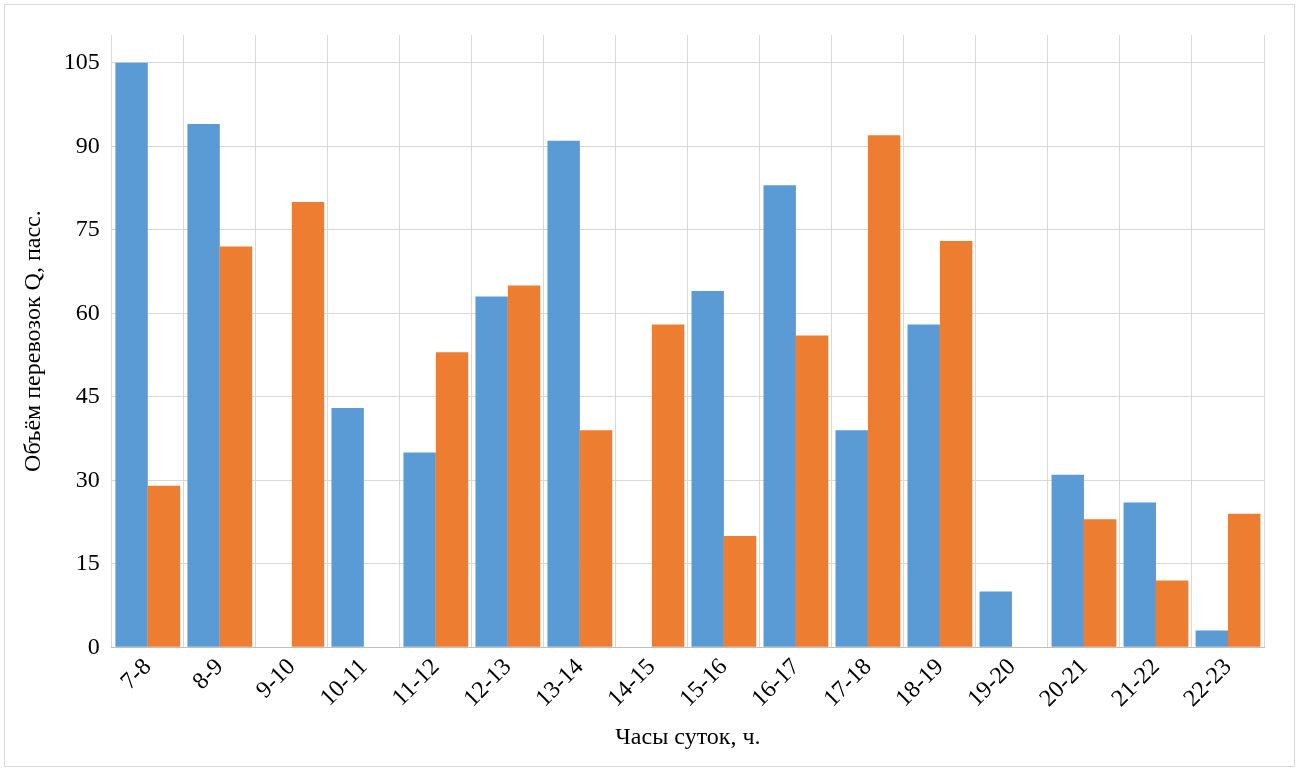 The height and width of the screenshot is (771, 1299). I want to click on x-tick-label: 8-9, so click(207, 674).